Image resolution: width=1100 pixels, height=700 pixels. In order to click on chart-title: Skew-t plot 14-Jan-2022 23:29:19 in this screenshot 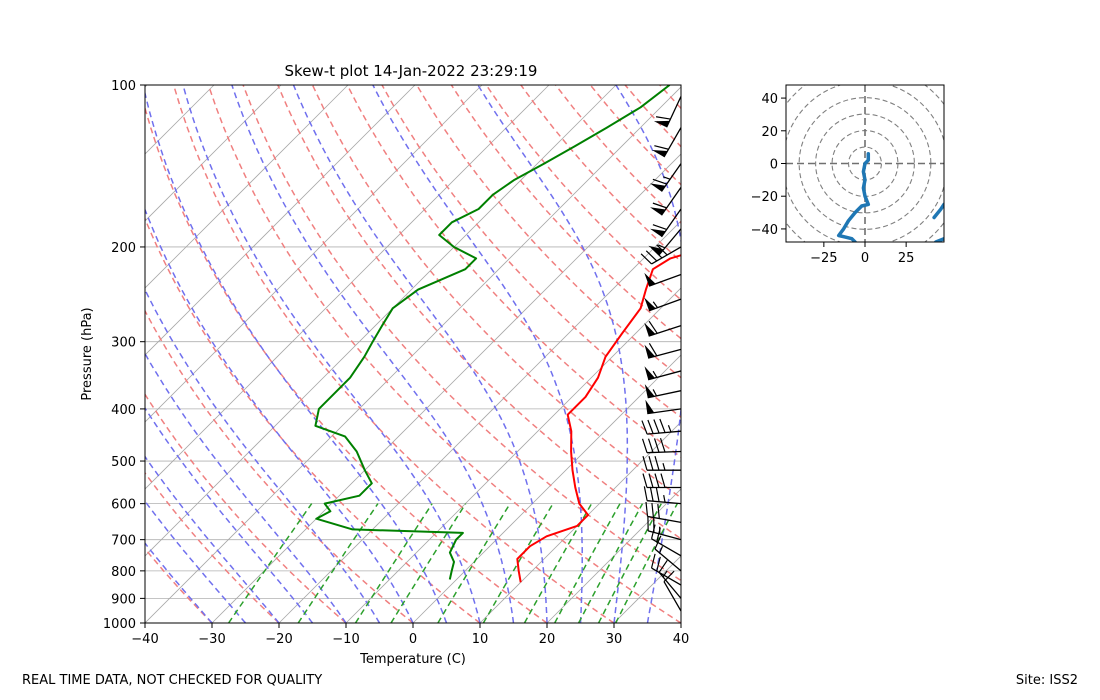, I will do `click(411, 71)`.